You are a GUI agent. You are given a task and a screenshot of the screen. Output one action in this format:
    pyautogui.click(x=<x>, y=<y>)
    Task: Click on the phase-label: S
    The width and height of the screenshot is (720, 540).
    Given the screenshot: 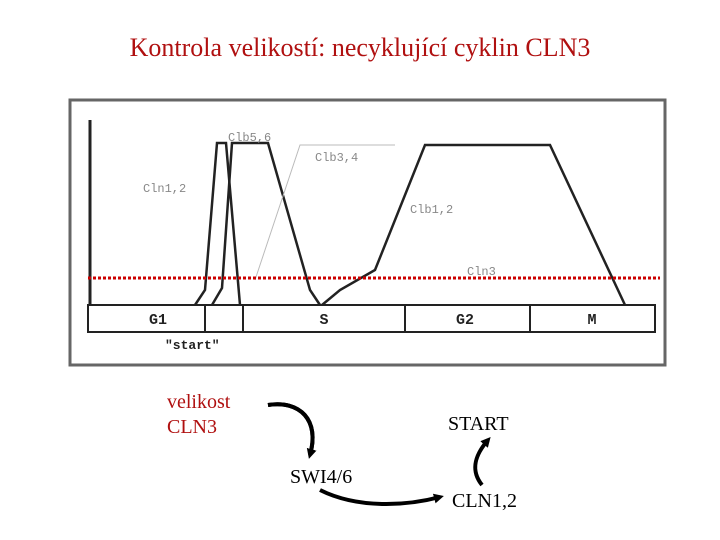 What is the action you would take?
    pyautogui.click(x=323, y=320)
    